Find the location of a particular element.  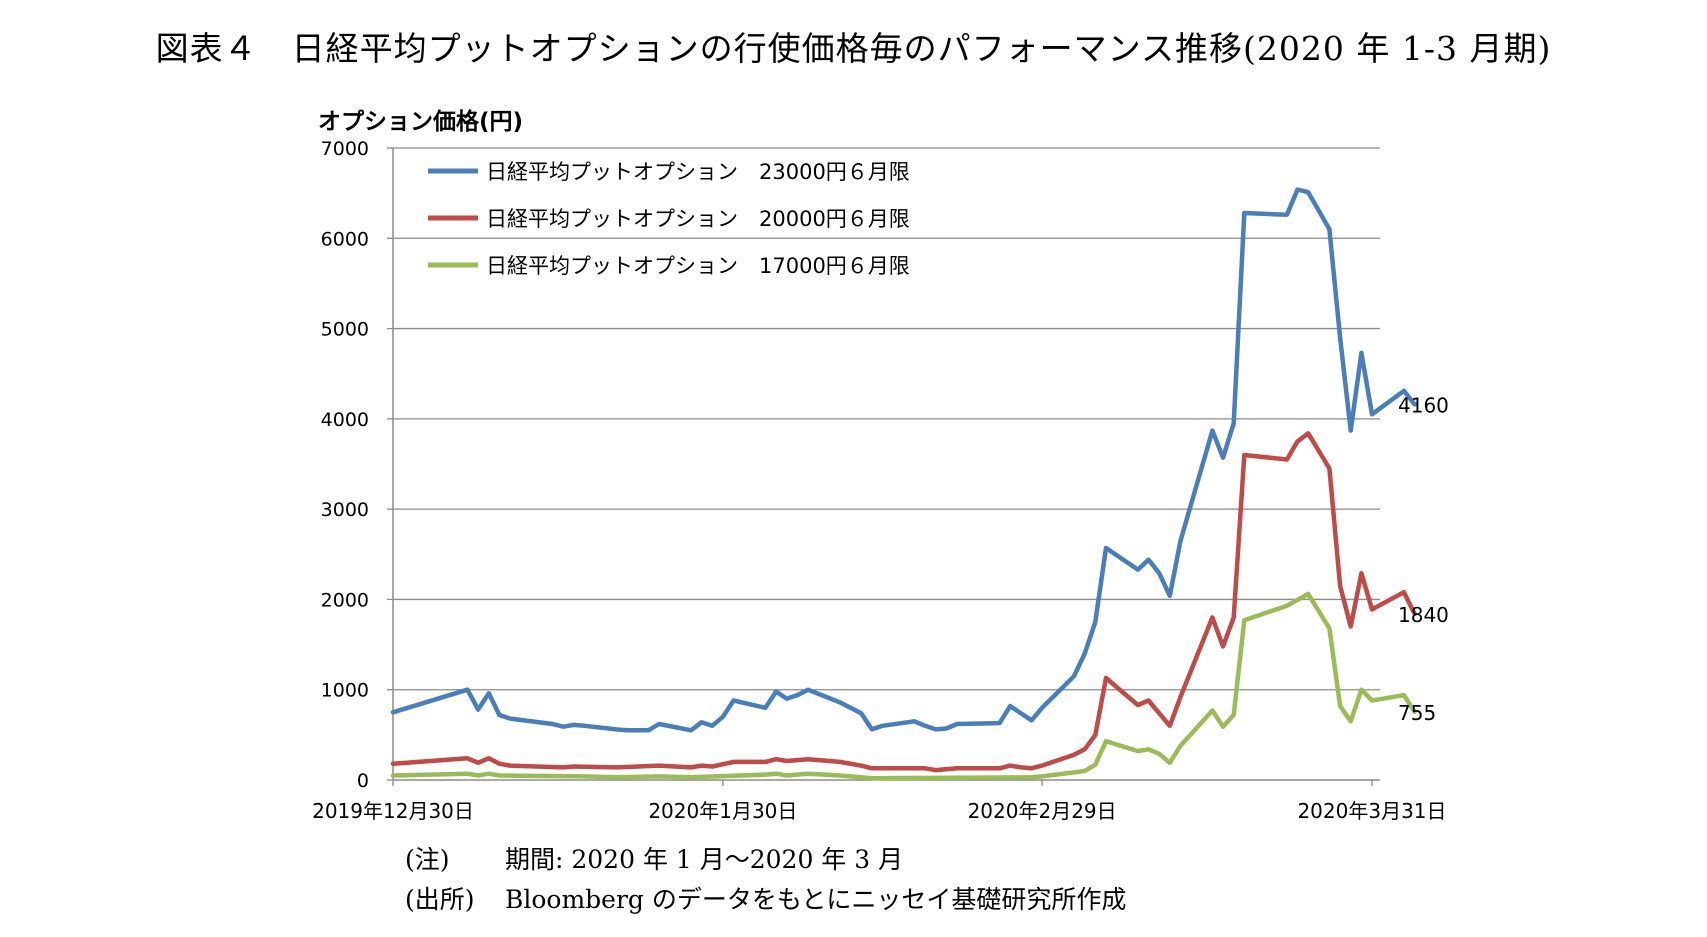

x-tick-label: 2020年1月30日 is located at coordinates (722, 811).